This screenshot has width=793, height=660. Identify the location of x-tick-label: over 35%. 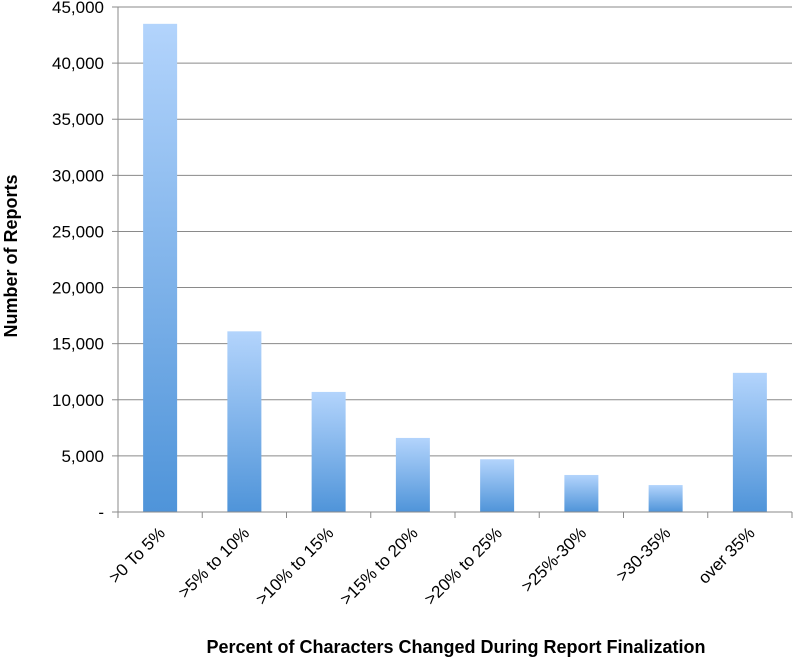
(726, 555).